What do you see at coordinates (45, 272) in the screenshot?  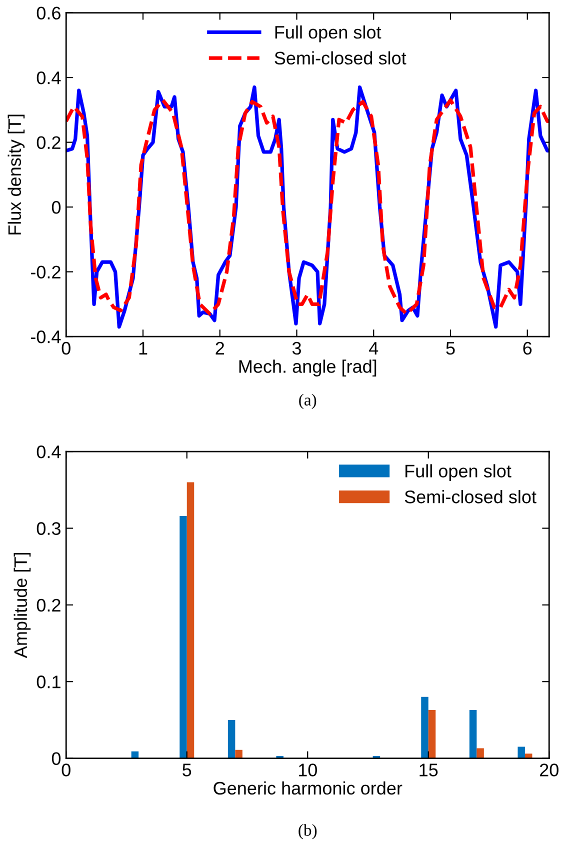 I see `y-tick-label: -0.2` at bounding box center [45, 272].